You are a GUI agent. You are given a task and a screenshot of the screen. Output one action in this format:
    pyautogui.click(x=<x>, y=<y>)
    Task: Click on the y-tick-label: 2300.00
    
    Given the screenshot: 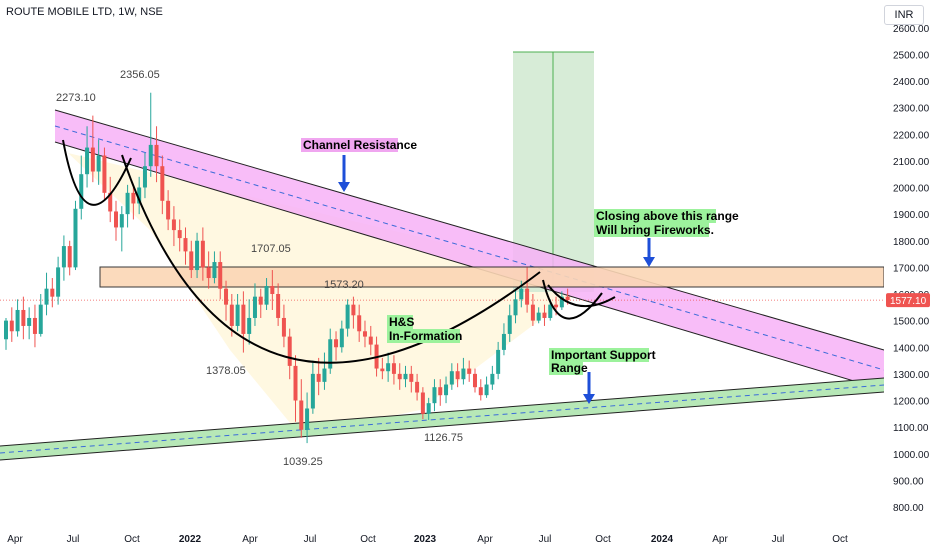 What is the action you would take?
    pyautogui.click(x=911, y=109)
    